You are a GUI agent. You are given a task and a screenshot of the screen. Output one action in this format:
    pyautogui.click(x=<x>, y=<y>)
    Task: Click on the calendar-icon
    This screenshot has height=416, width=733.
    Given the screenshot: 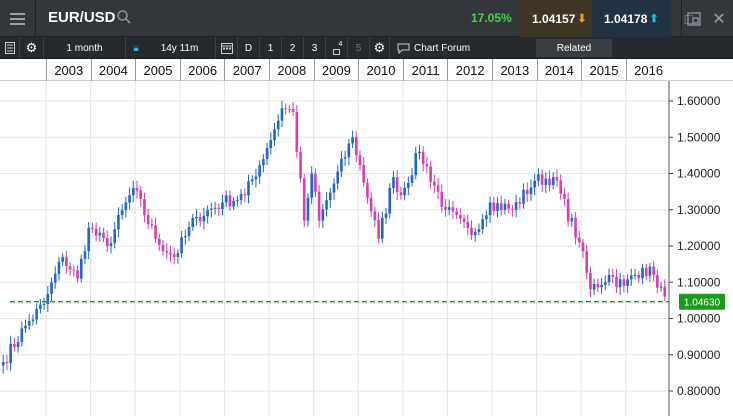 What is the action you would take?
    pyautogui.click(x=227, y=48)
    